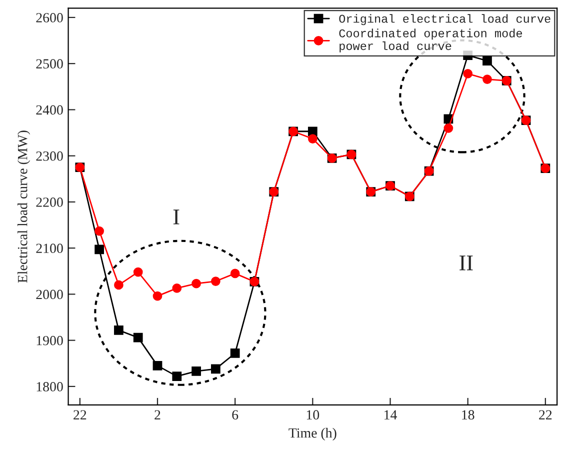  Describe the element at coordinates (313, 415) in the screenshot. I see `x-tick-label: 10` at that location.